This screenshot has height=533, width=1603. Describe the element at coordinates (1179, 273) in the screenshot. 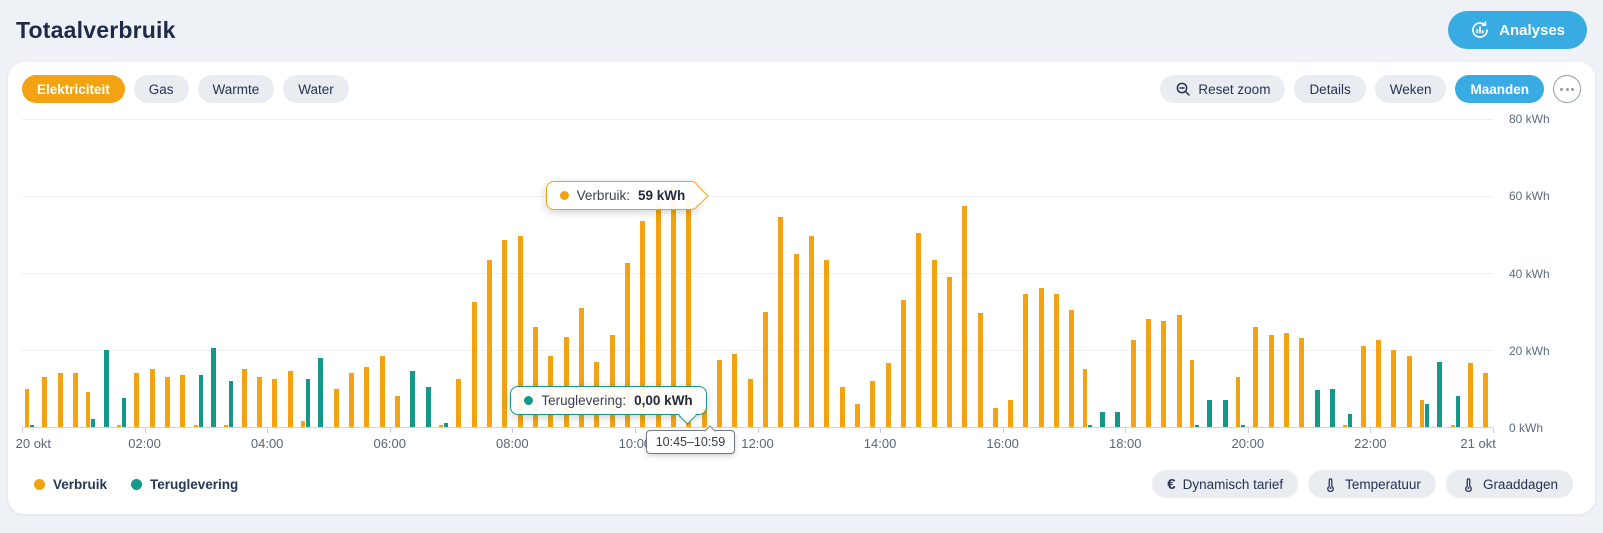

I see `bar-slot-18:45` at that location.